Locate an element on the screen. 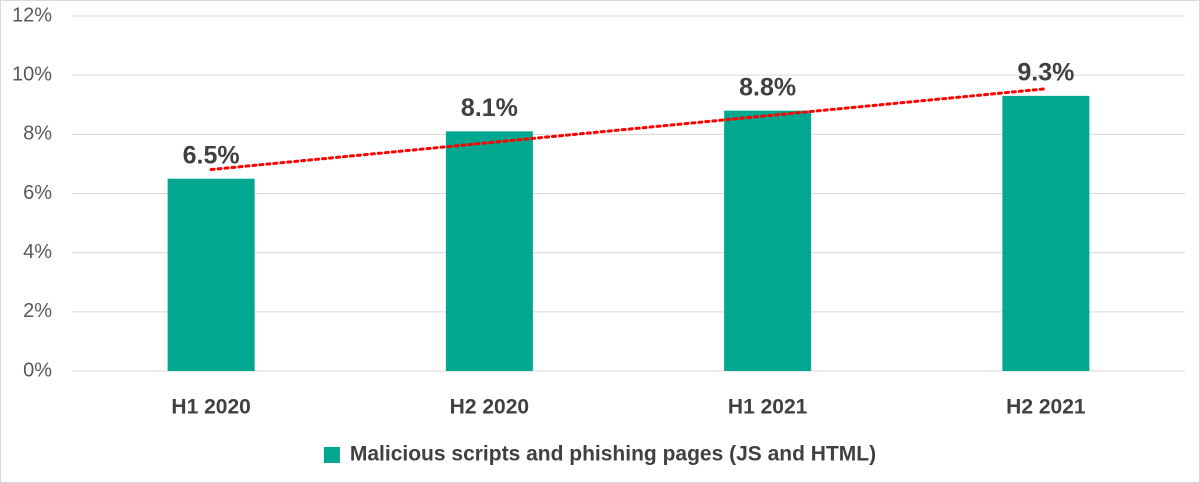 The image size is (1200, 483). y-tick-label: 6% is located at coordinates (37, 193).